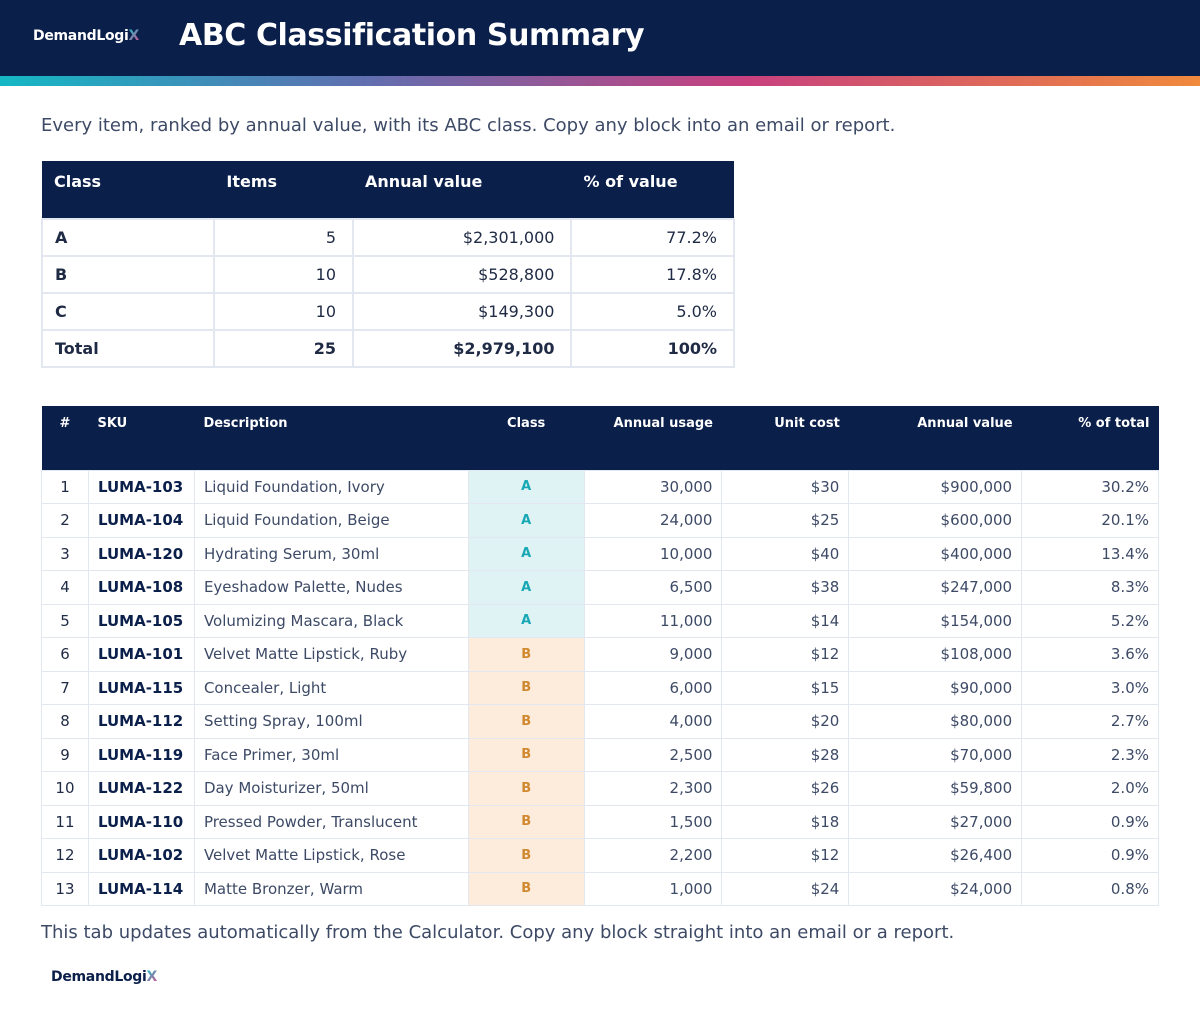  I want to click on item-rank-cell: 11, so click(65, 821).